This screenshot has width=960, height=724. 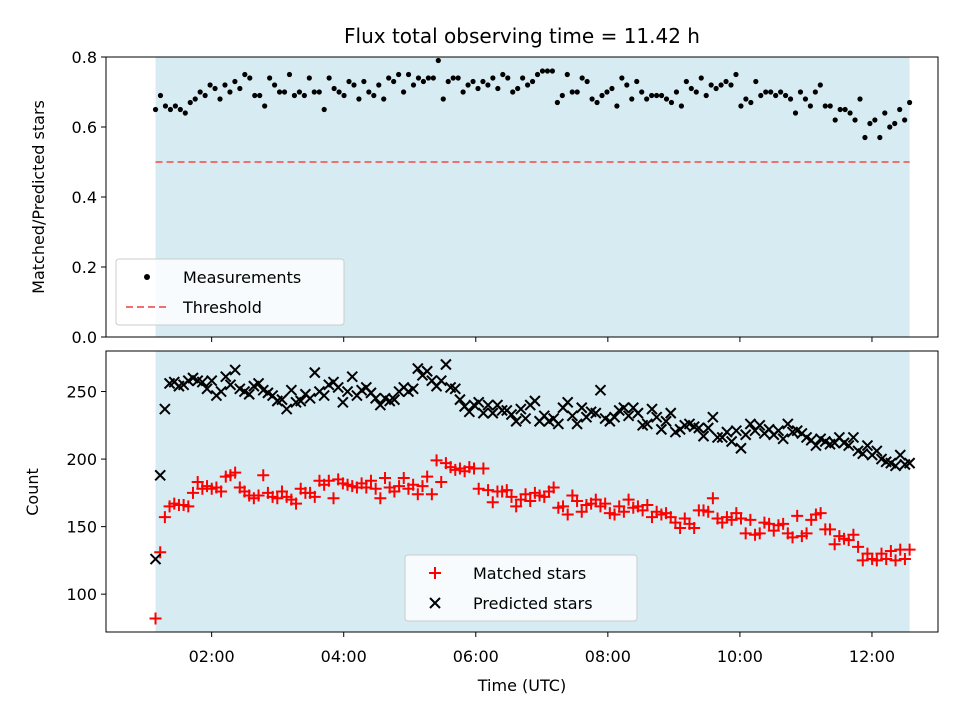 What do you see at coordinates (84, 267) in the screenshot?
I see `top-y-tick-label: 0.2` at bounding box center [84, 267].